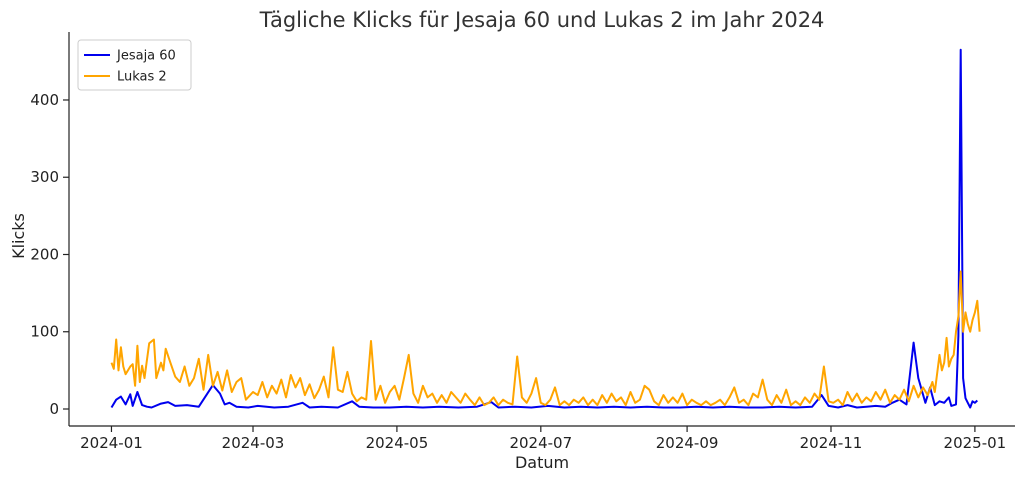 The width and height of the screenshot is (1024, 481). Describe the element at coordinates (18, 236) in the screenshot. I see `y-axis-label: Klicks` at that location.